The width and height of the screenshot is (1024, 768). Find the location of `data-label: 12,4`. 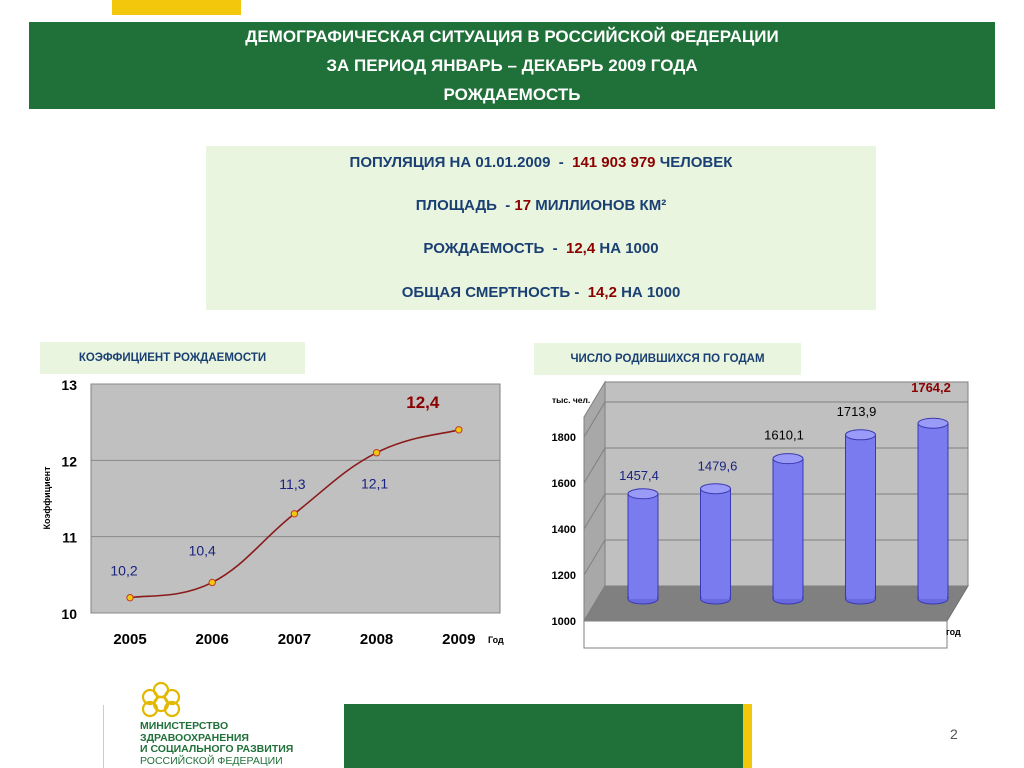

data-label: 12,4 is located at coordinates (423, 402).